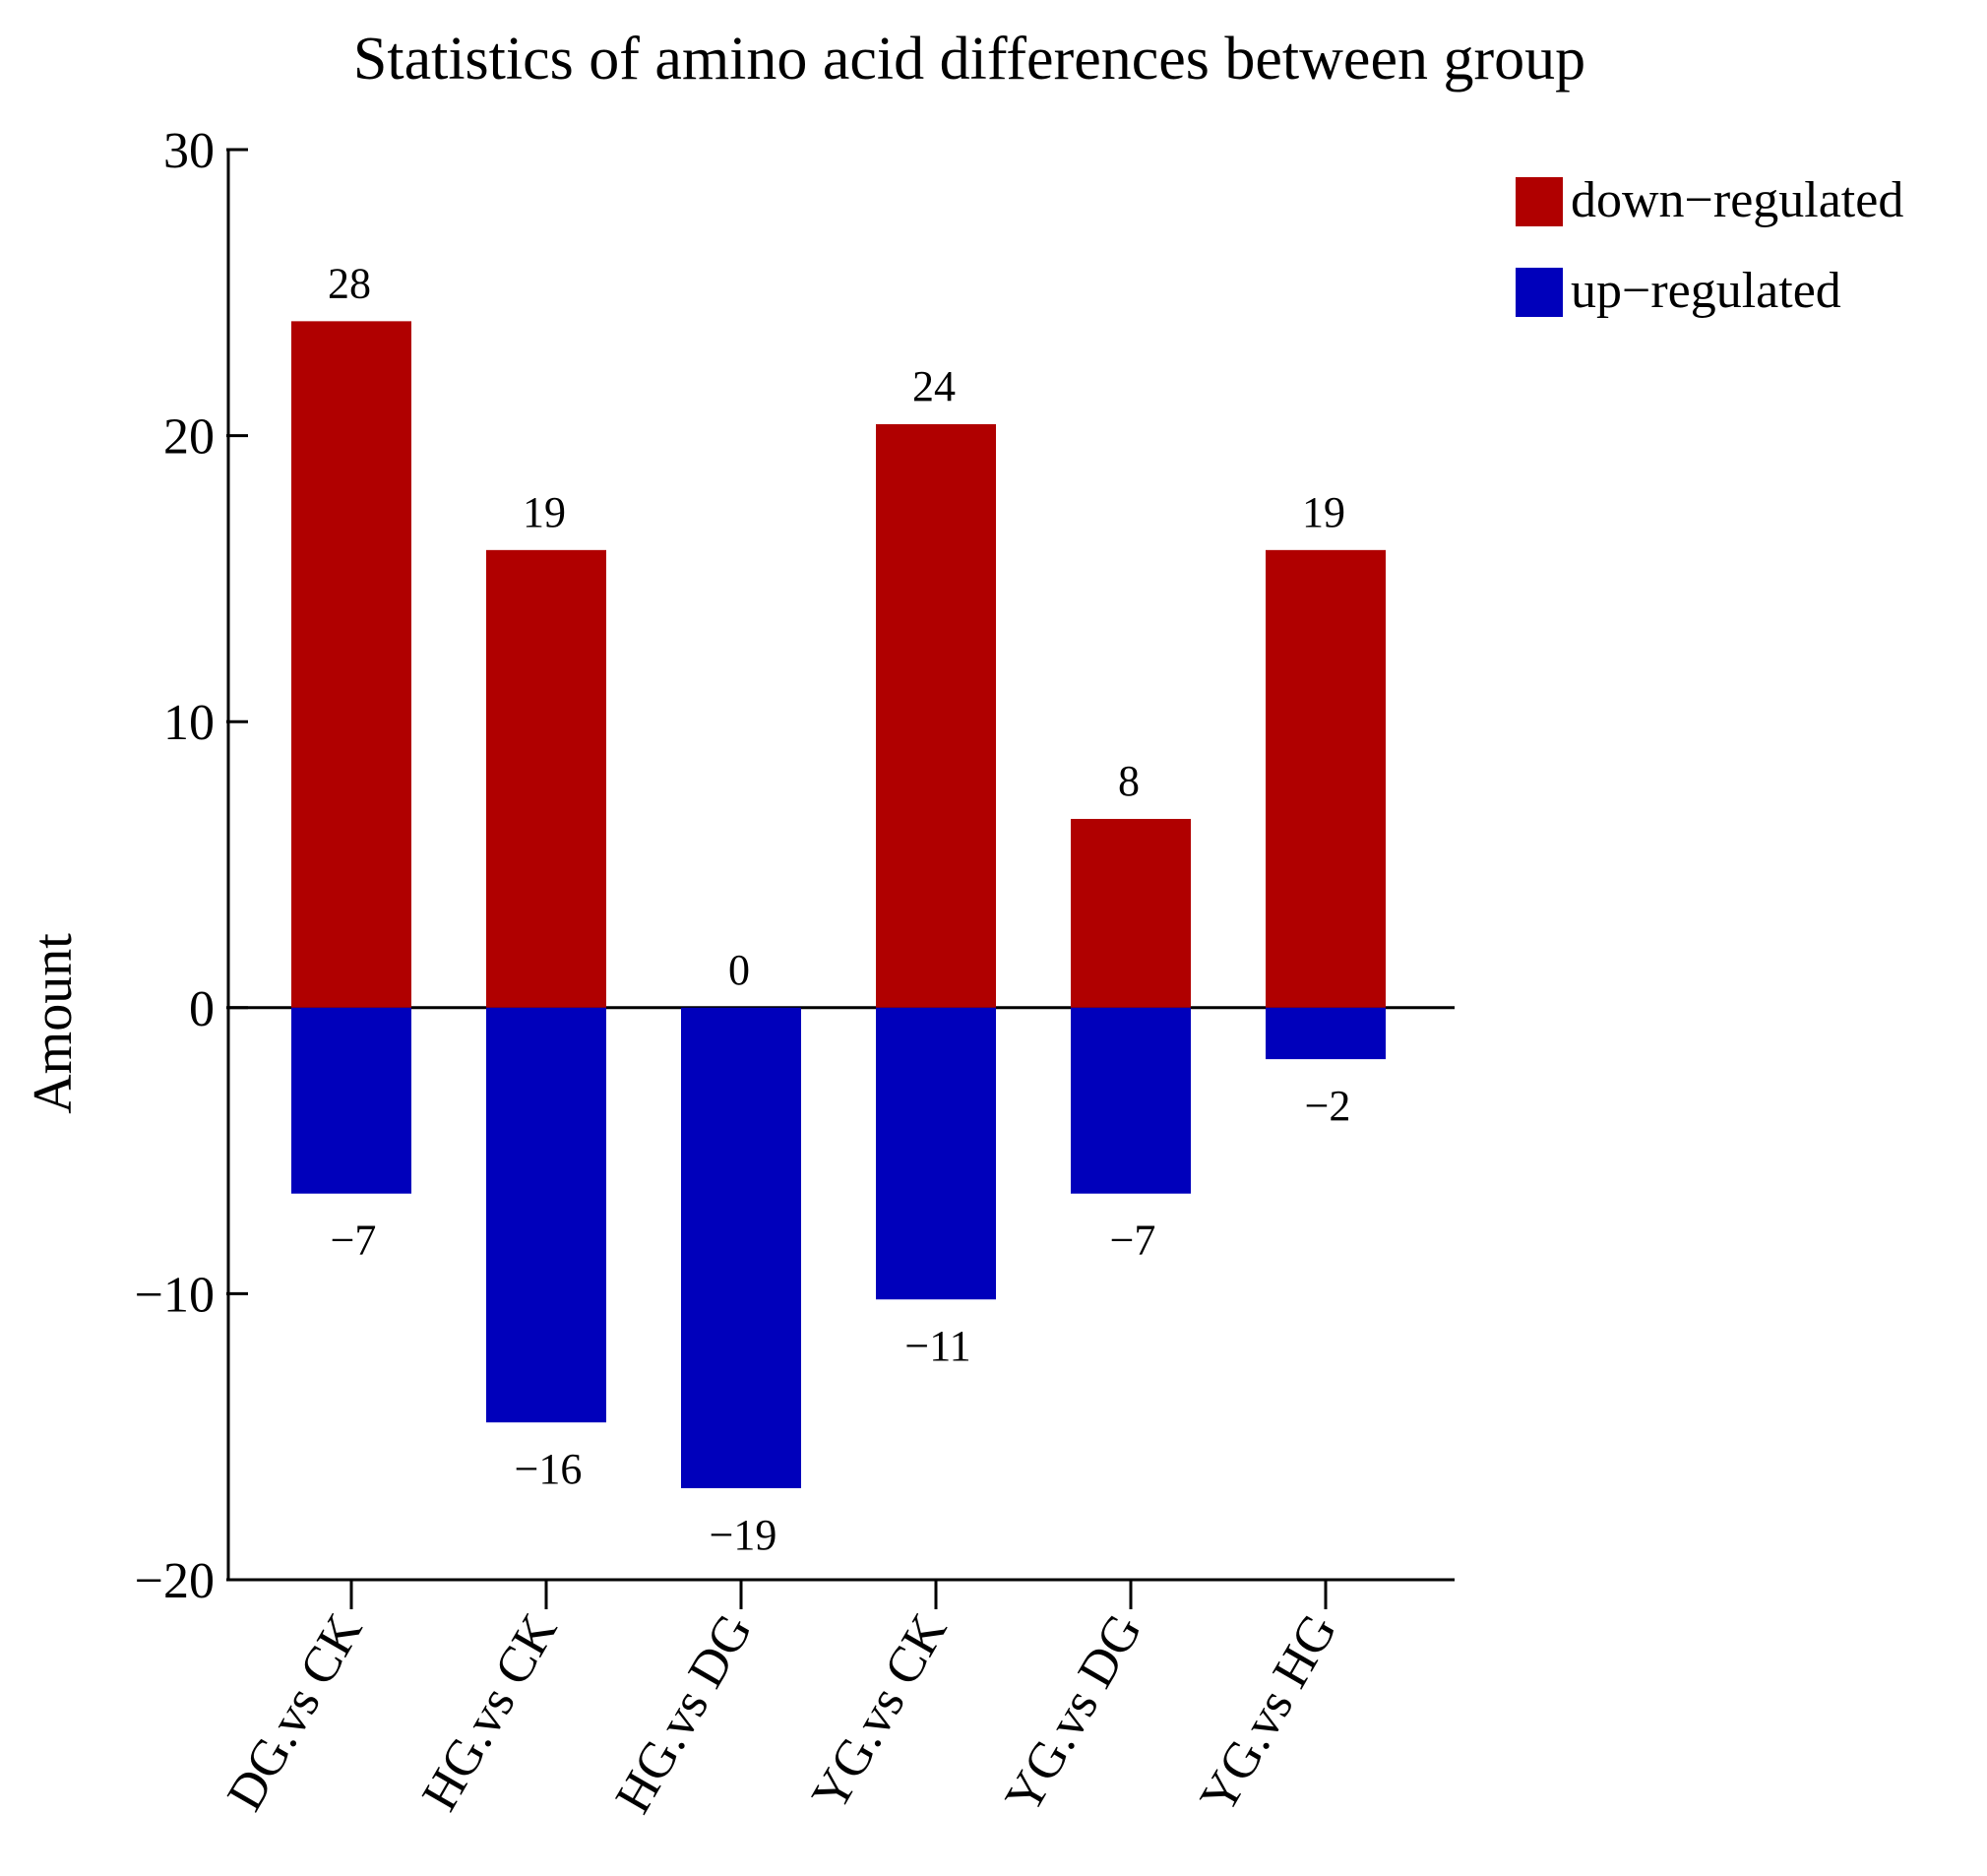  What do you see at coordinates (743, 1535) in the screenshot?
I see `data-label-up: −19` at bounding box center [743, 1535].